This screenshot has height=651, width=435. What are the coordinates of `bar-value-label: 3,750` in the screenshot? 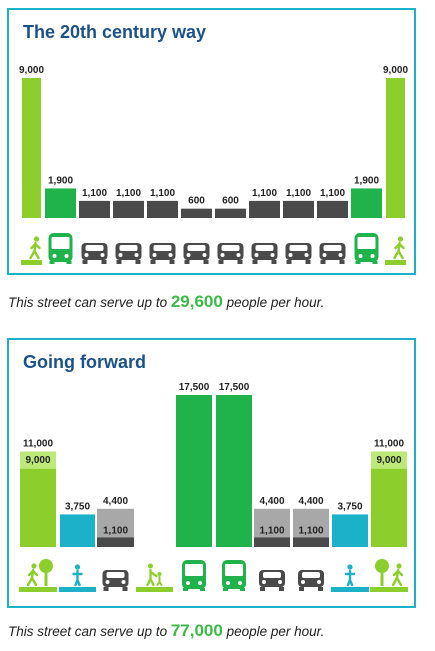 It's located at (77, 506).